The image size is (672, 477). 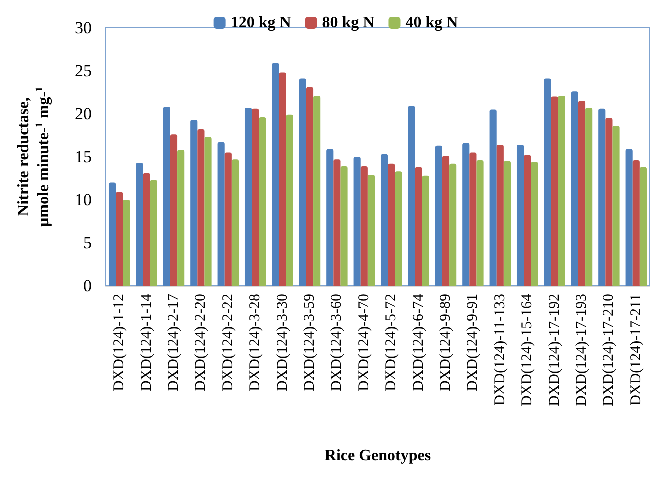 What do you see at coordinates (609, 350) in the screenshot?
I see `x-tick-label: DXD(124)-17-210` at bounding box center [609, 350].